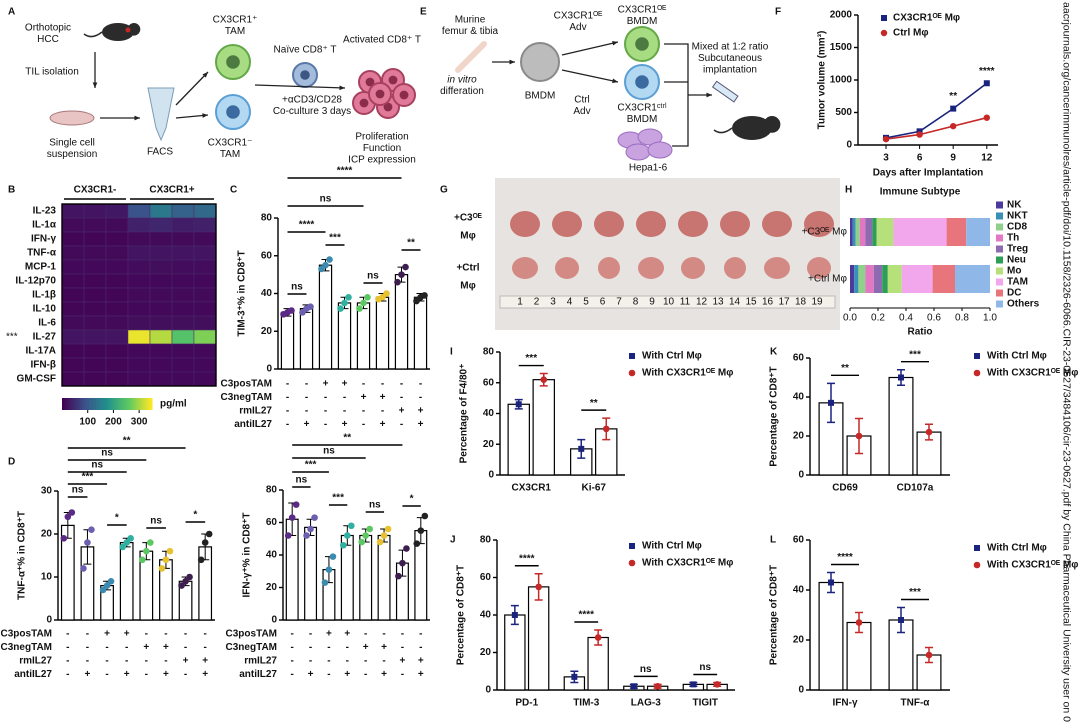  Describe the element at coordinates (230, 143) in the screenshot. I see `diagram-text: CX3CR1⁻` at that location.